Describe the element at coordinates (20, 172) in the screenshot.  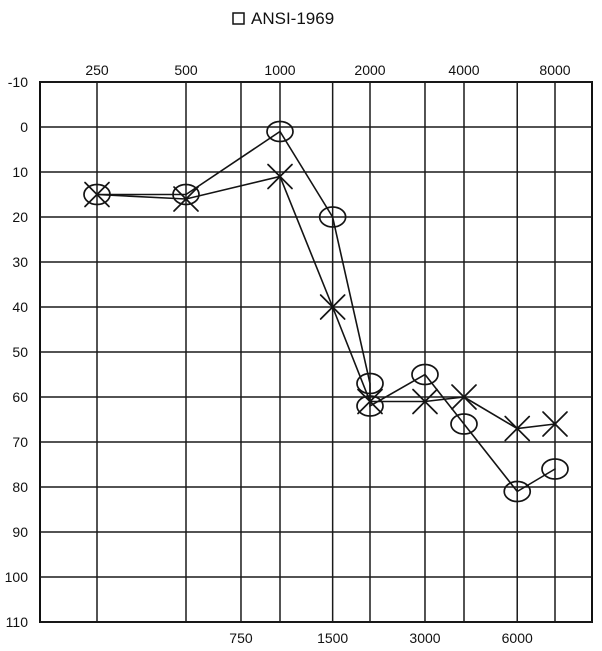
I see `y-tick-label: 10` at that location.